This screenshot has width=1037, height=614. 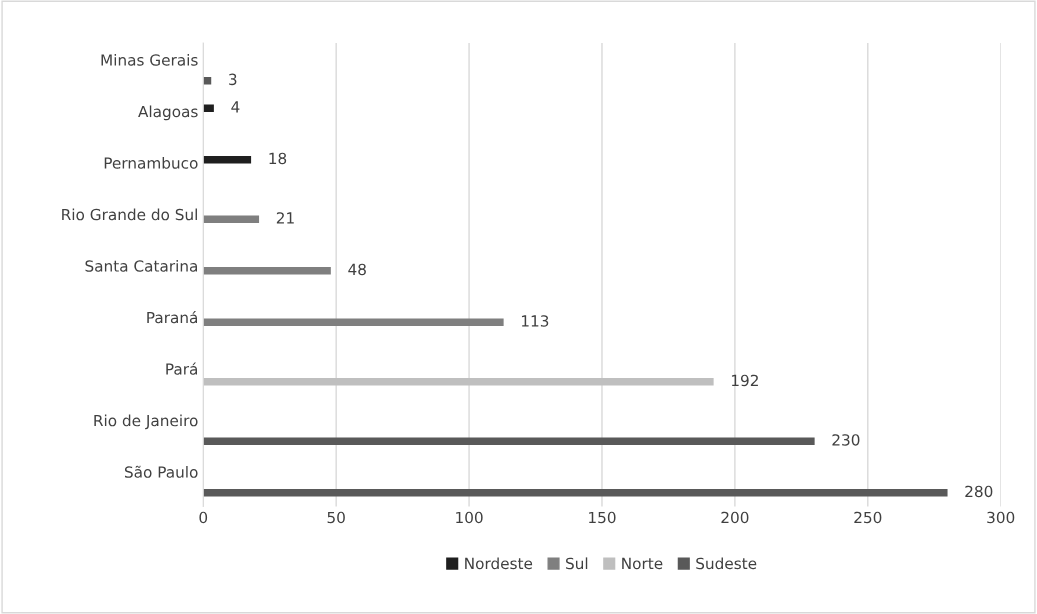 What do you see at coordinates (233, 79) in the screenshot?
I see `data-label: 3` at bounding box center [233, 79].